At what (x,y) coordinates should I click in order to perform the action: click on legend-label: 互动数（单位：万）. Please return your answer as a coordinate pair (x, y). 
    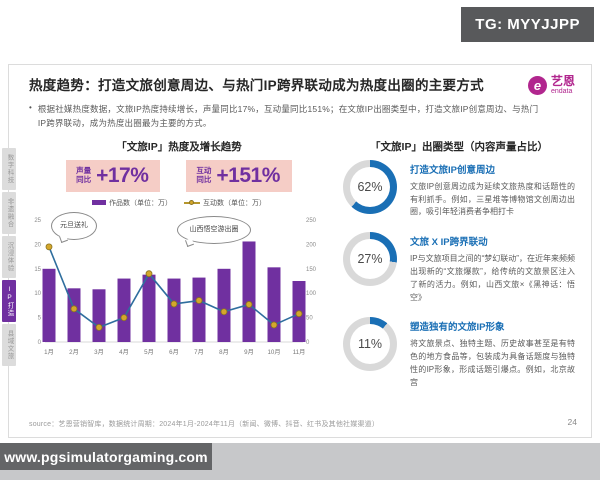
    Looking at the image, I should click on (234, 203).